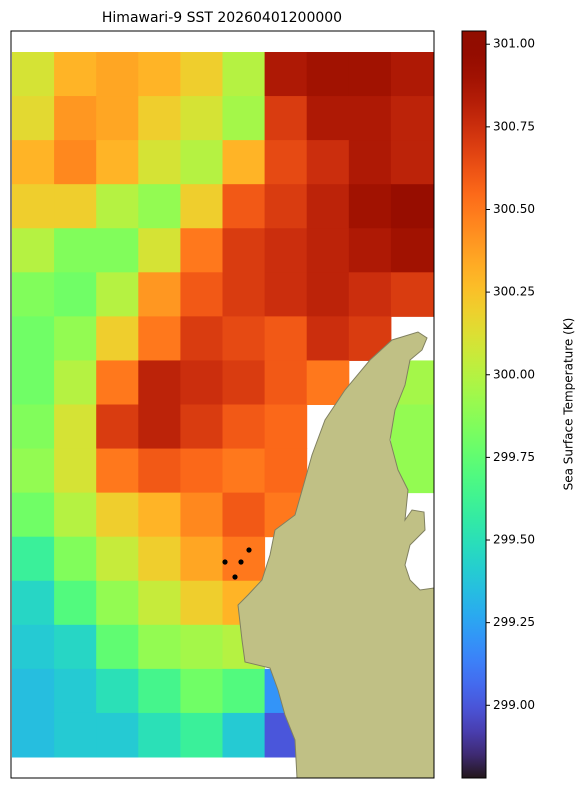 The image size is (586, 793). I want to click on colorbar-tick-label: 301.00, so click(514, 44).